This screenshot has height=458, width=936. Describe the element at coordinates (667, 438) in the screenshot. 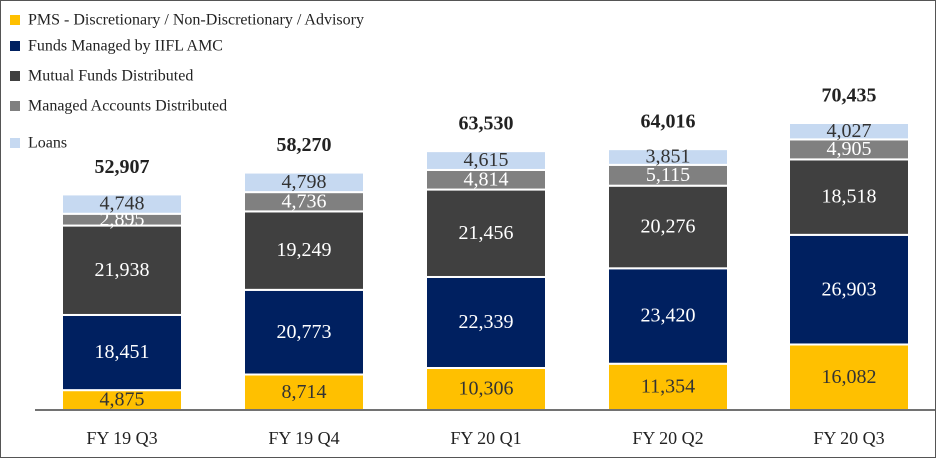

I see `category-label: FY 20 Q2` at that location.